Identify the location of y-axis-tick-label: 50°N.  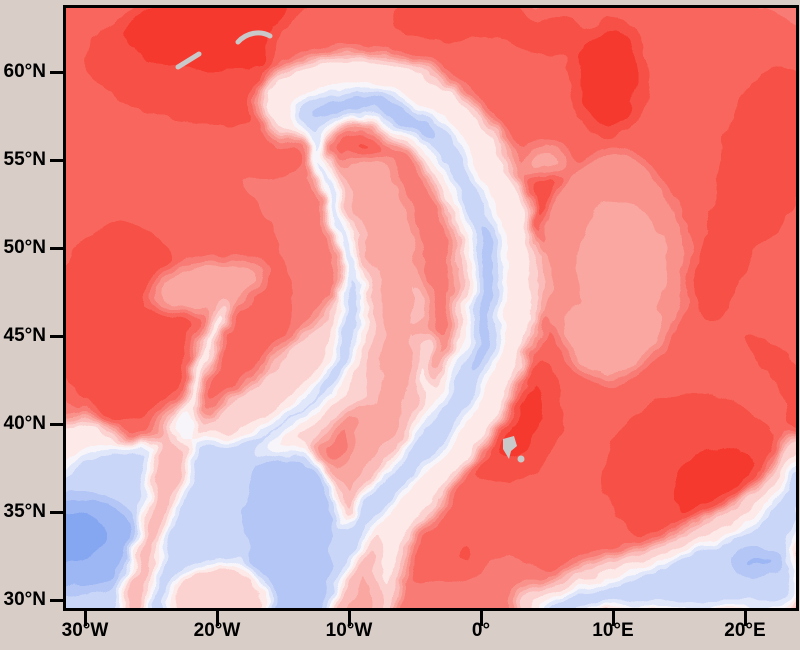
(24, 247).